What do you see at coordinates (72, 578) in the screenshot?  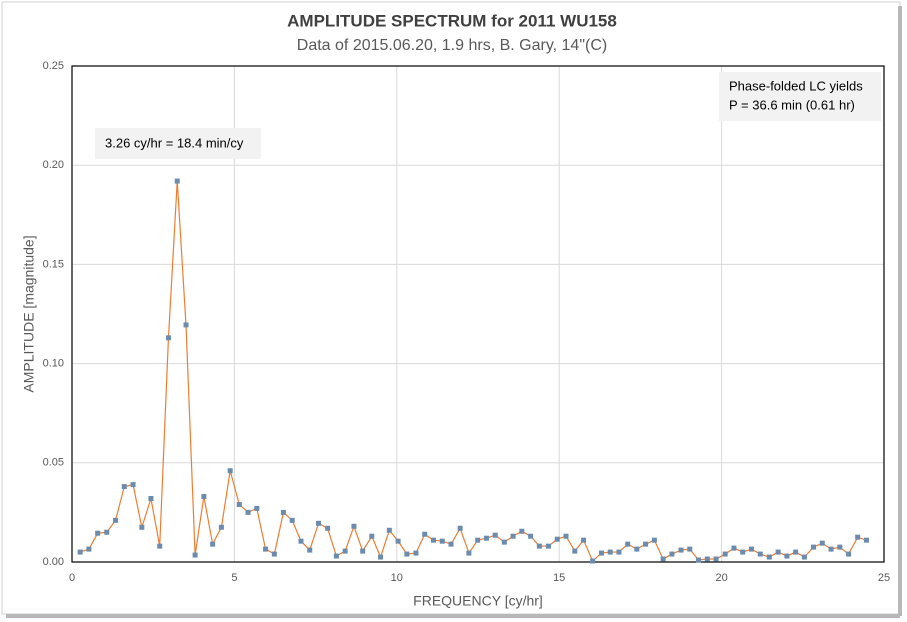 I see `x-tick-label: 0` at bounding box center [72, 578].